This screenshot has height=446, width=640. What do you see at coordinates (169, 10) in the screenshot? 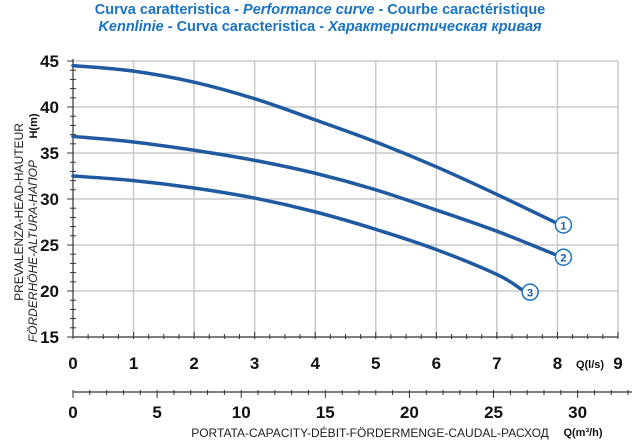
I see `title-part: Curva caratteristica -` at bounding box center [169, 10].